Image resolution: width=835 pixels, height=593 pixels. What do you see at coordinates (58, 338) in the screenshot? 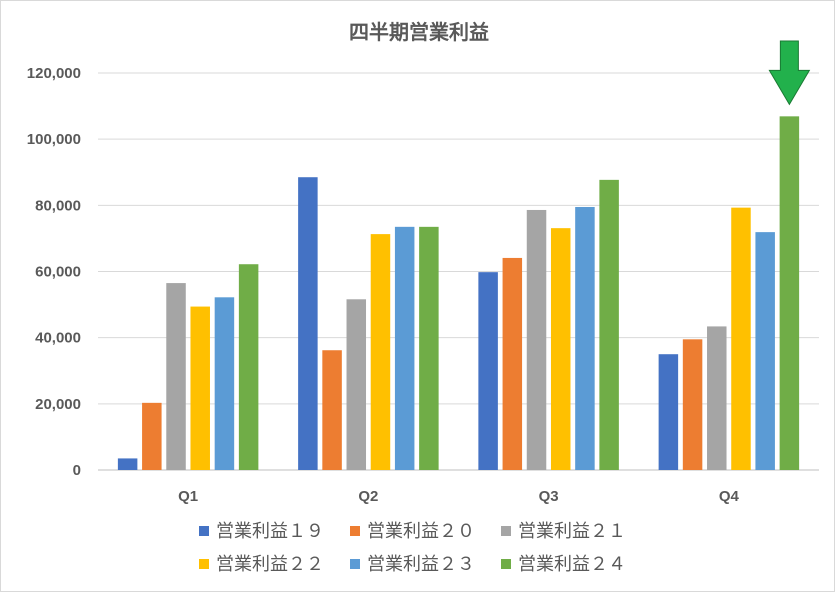
I see `y-tick-label: 40,000` at bounding box center [58, 338].